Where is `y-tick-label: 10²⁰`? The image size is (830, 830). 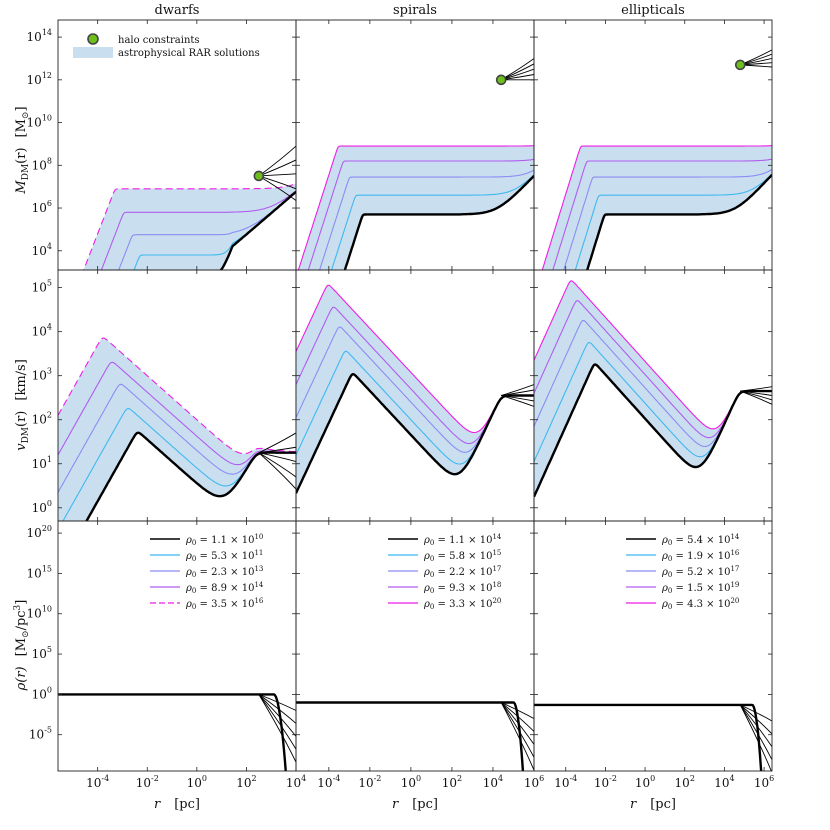 y-tick-label: 10²⁰ is located at coordinates (39, 532).